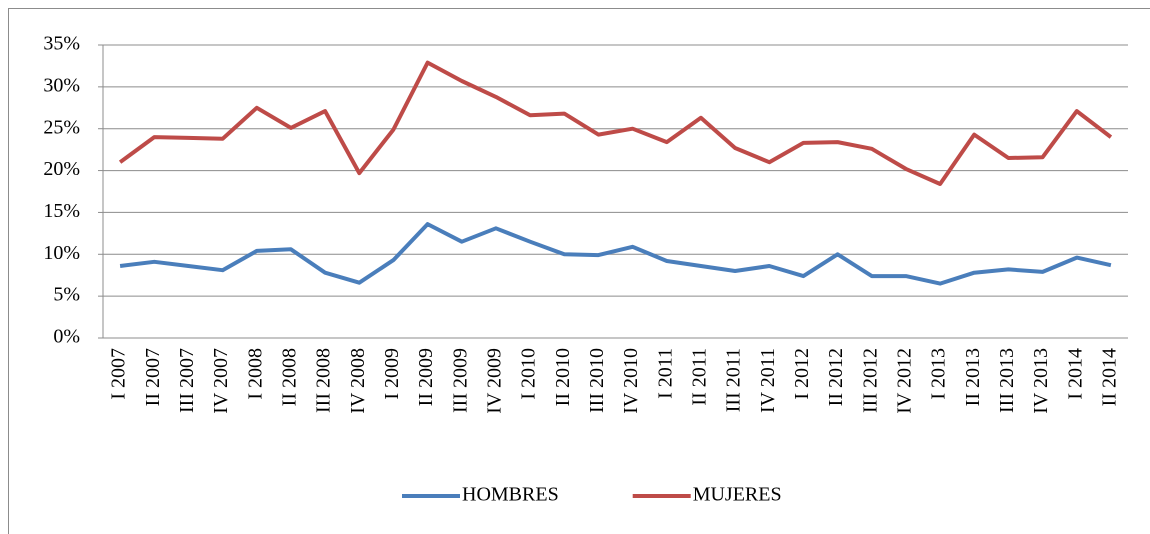 Image resolution: width=1150 pixels, height=534 pixels. Describe the element at coordinates (665, 373) in the screenshot. I see `x-tick-label: I 2011` at that location.